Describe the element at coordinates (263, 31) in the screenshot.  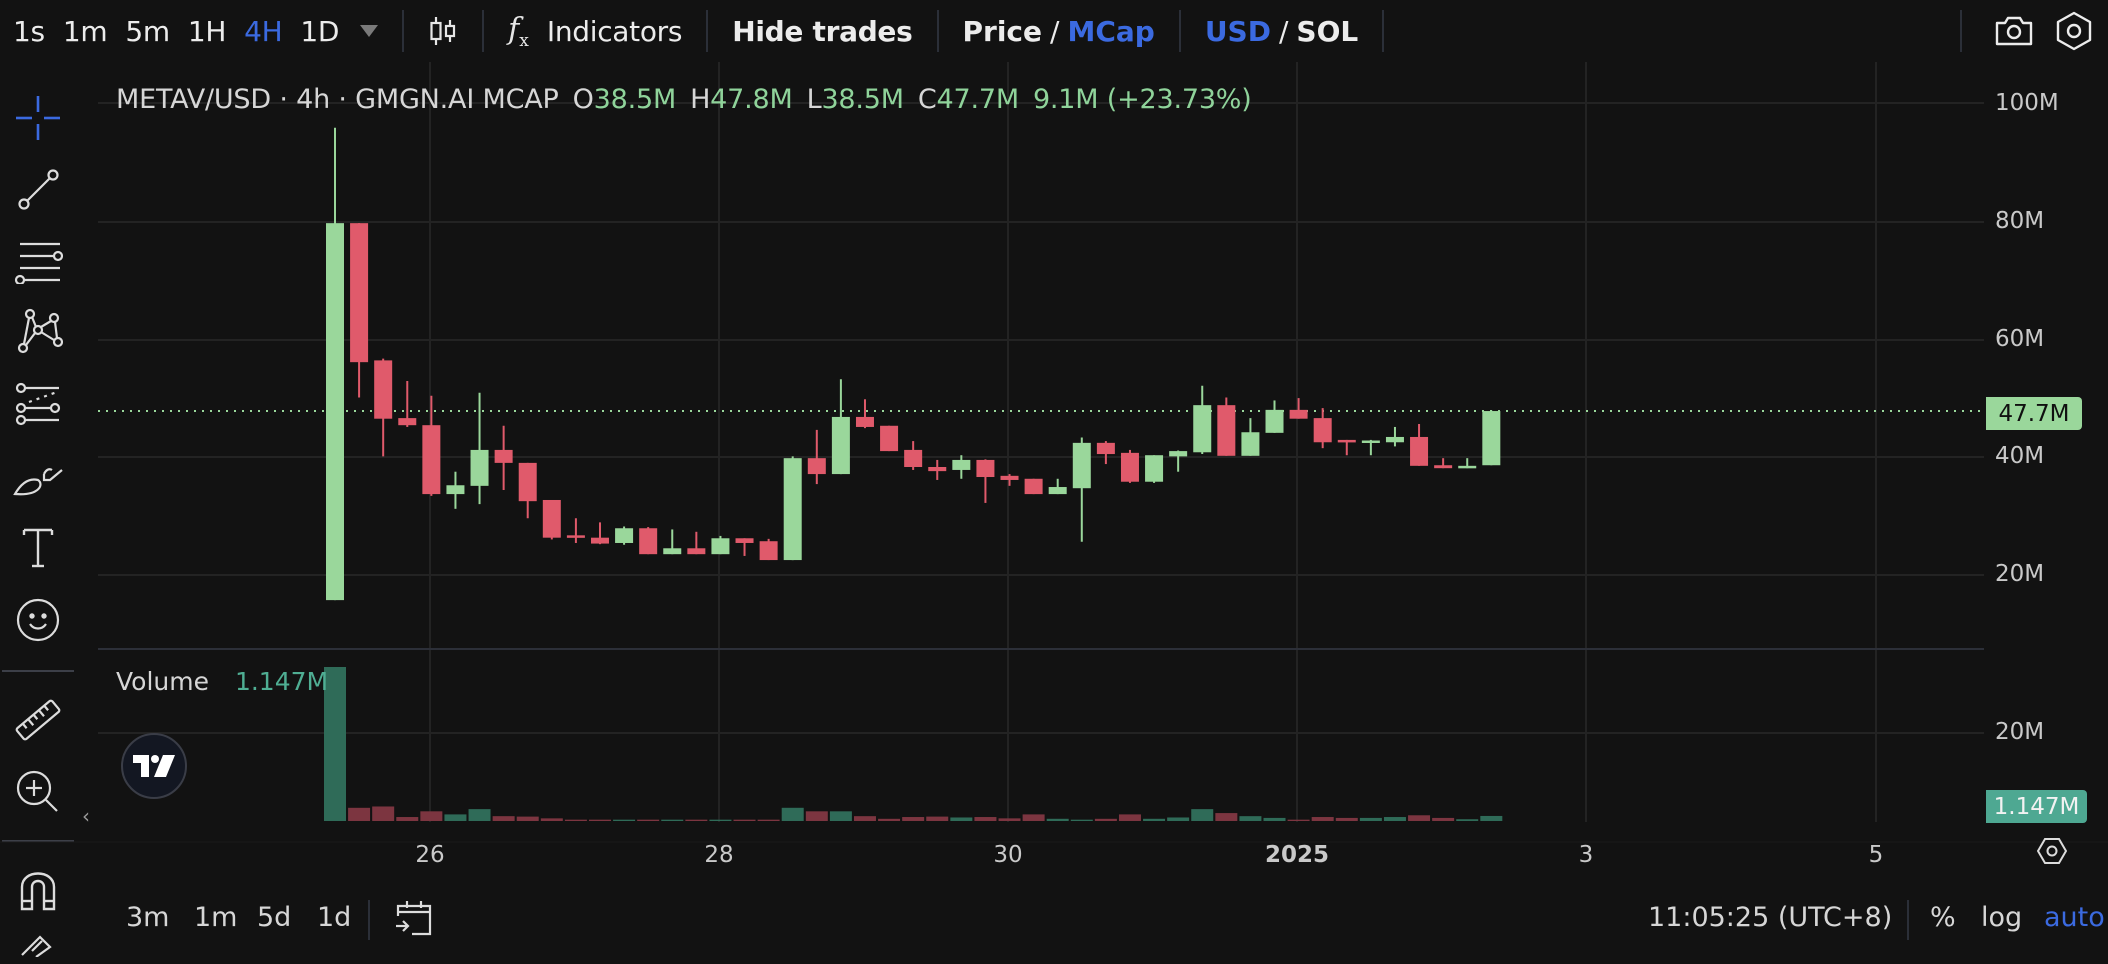
I see `interval-4h: 4H` at that location.